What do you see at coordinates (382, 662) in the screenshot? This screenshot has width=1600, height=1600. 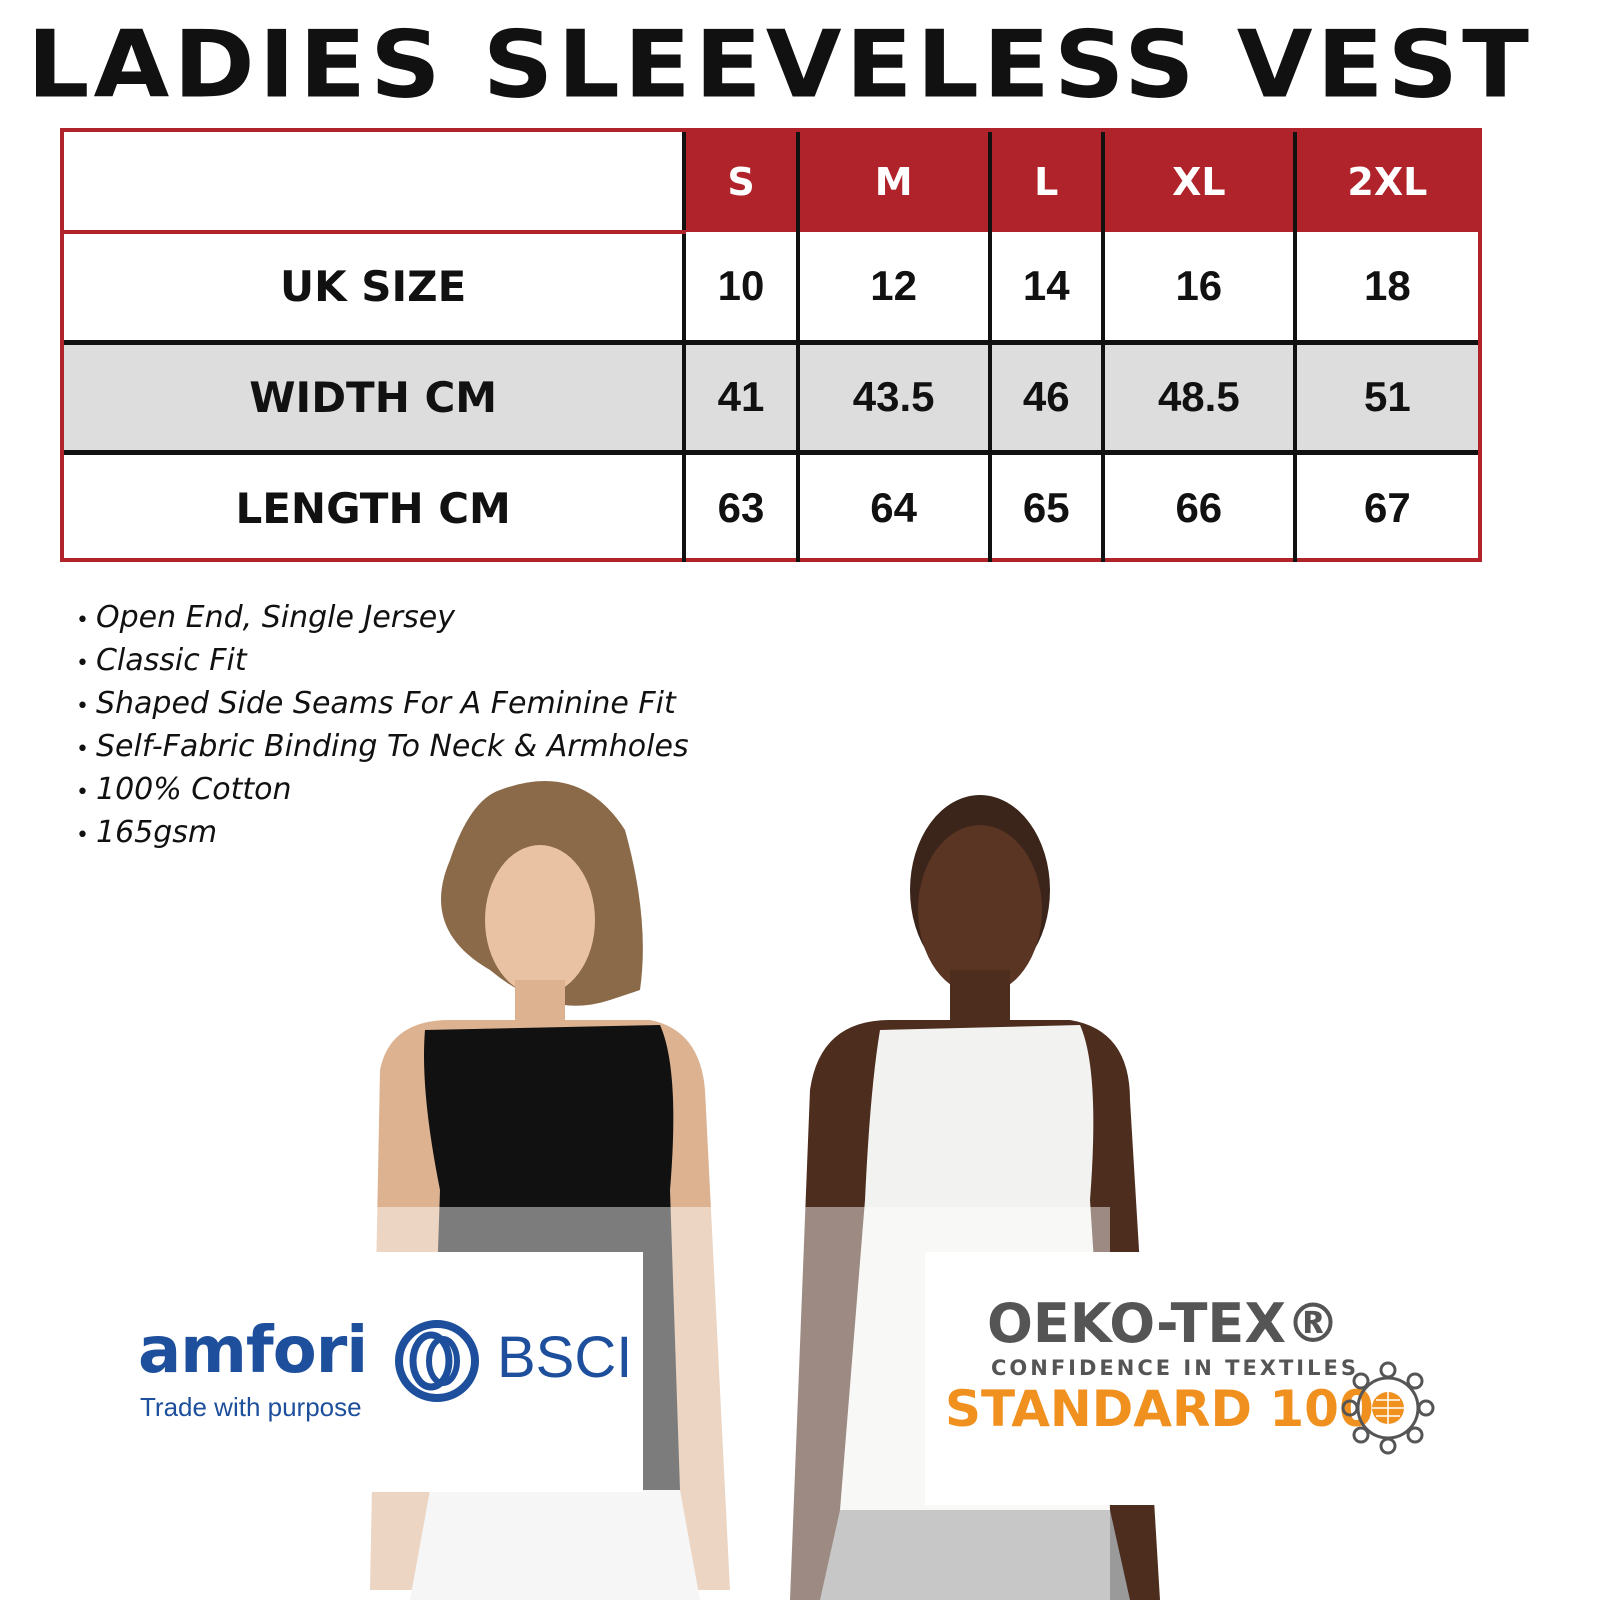 I see `feature-item: Classic Fit` at bounding box center [382, 662].